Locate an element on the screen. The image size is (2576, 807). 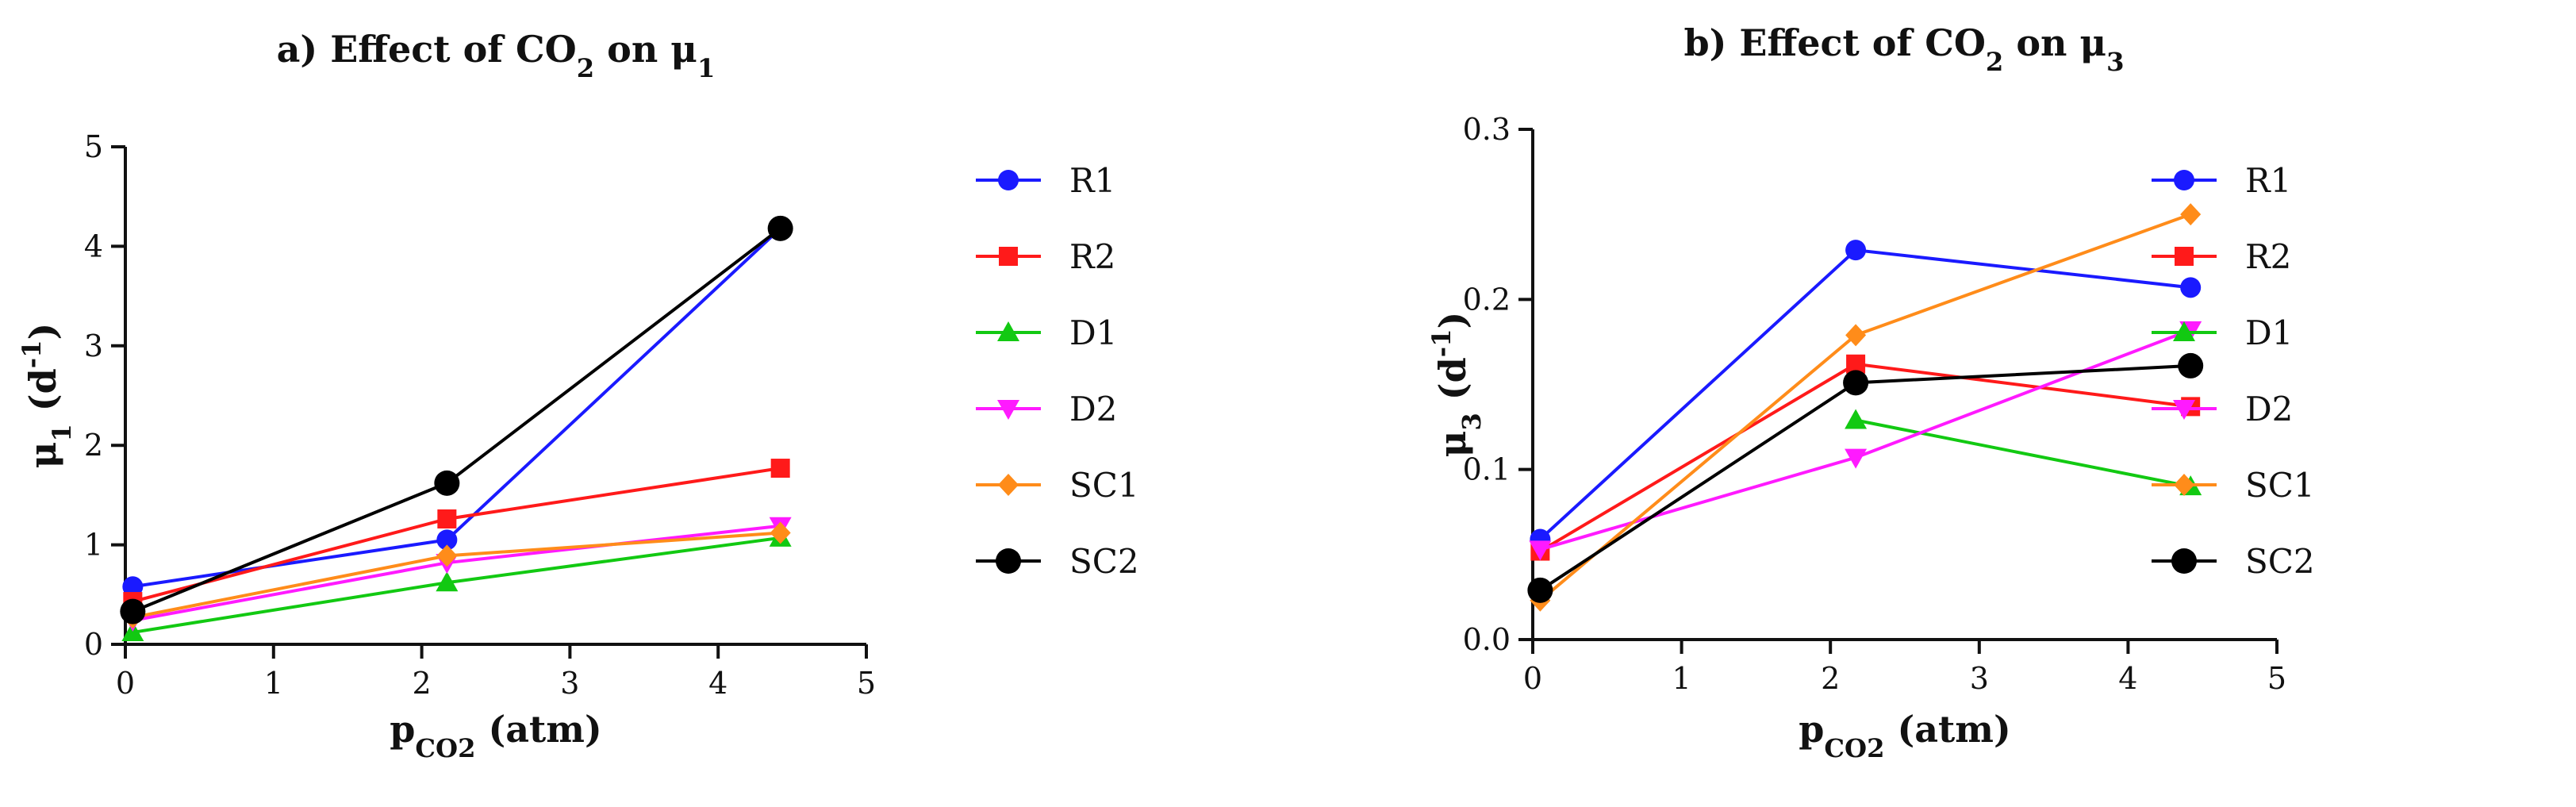
series-line-sc1 is located at coordinates (1865, 407).